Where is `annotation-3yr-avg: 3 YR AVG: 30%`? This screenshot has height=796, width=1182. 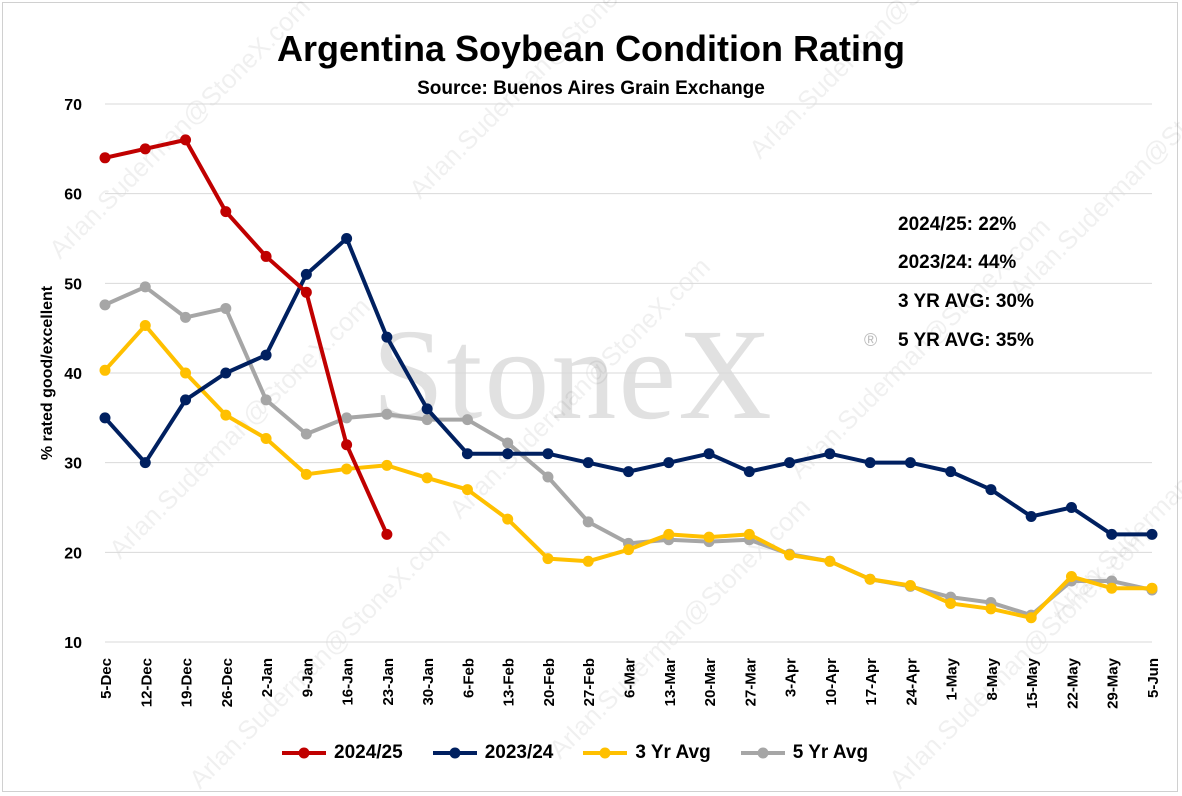 annotation-3yr-avg: 3 YR AVG: 30% is located at coordinates (966, 301).